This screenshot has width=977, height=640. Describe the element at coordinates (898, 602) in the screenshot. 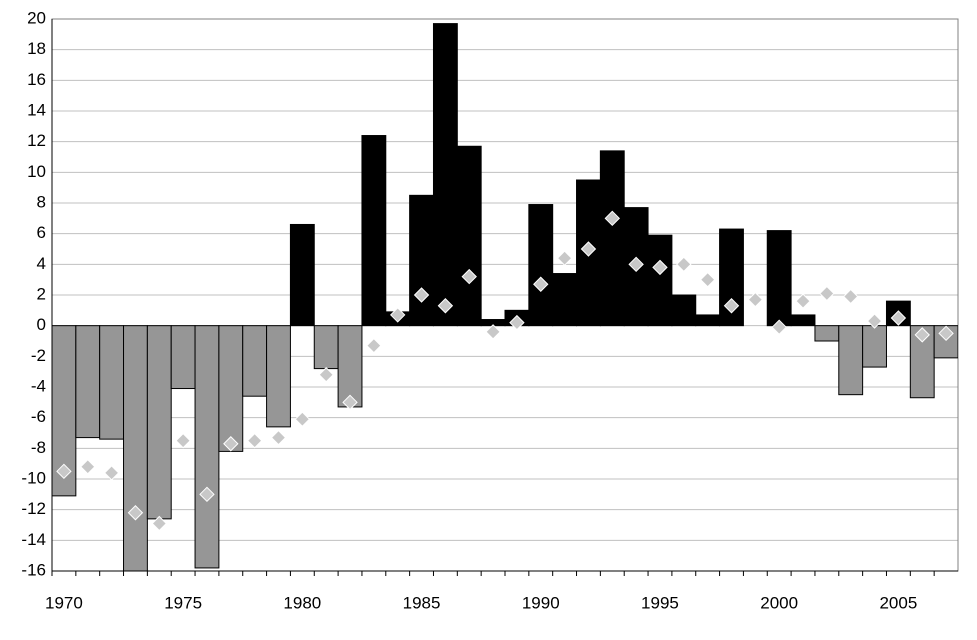

I see `x-tick-label: 2005` at that location.